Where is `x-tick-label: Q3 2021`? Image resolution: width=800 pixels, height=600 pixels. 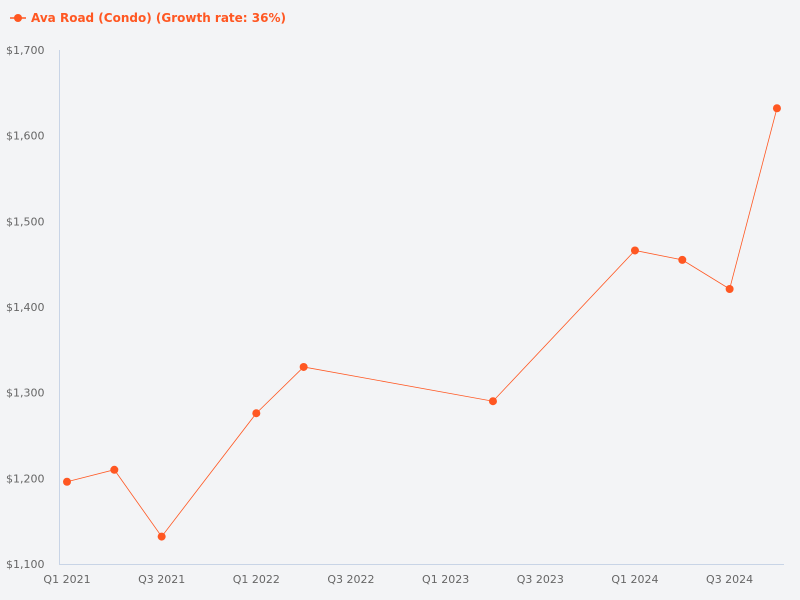
x-tick-label: Q3 2021 is located at coordinates (161, 579).